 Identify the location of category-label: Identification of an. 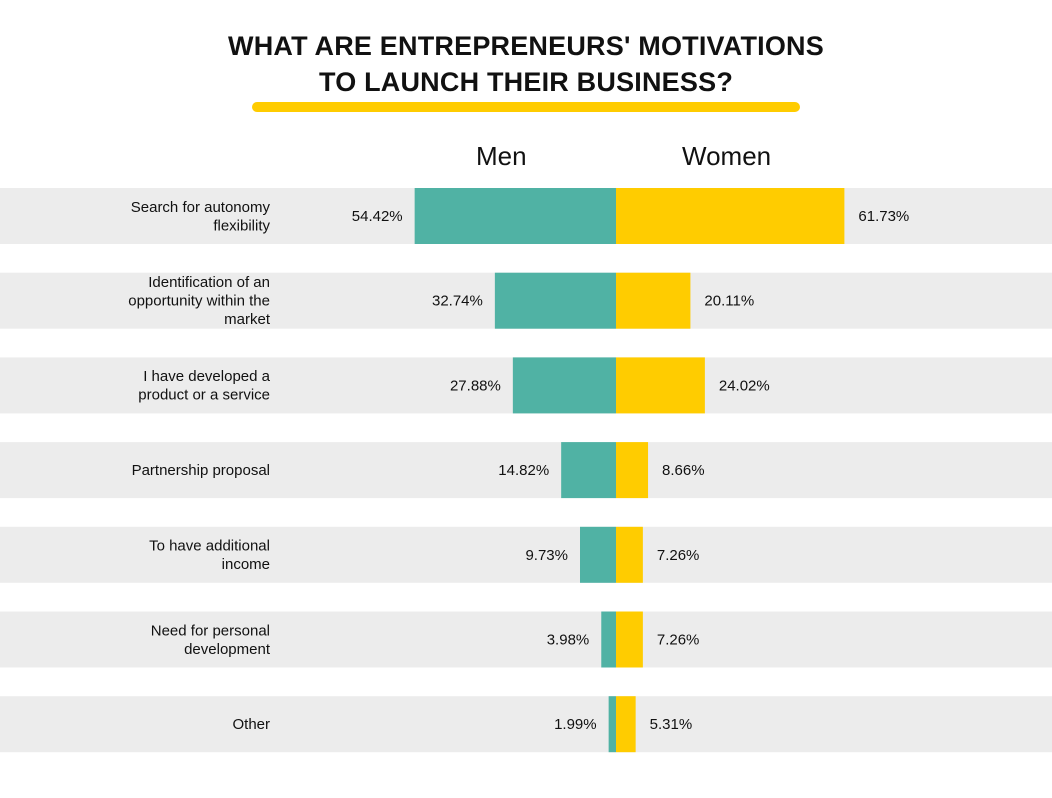
(209, 282).